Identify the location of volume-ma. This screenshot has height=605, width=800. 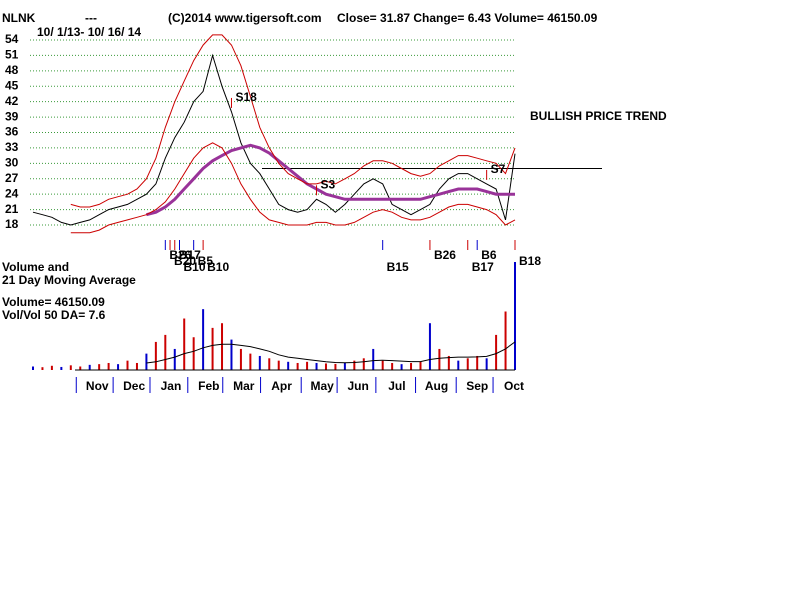
(331, 352).